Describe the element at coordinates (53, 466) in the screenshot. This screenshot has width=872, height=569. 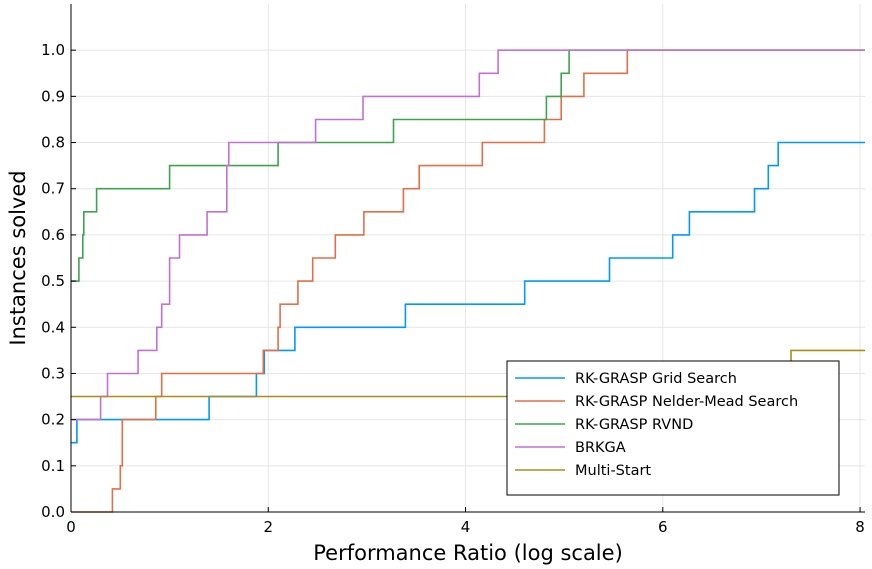
I see `y-tick-label: 0.1` at that location.